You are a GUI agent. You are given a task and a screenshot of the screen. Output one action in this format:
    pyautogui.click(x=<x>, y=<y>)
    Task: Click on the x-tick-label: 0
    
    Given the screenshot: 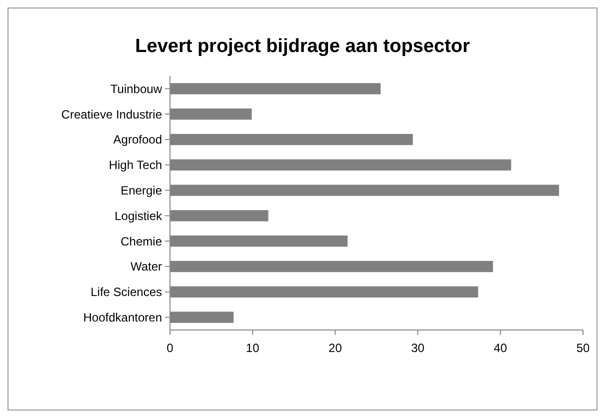 What is the action you would take?
    pyautogui.click(x=170, y=348)
    